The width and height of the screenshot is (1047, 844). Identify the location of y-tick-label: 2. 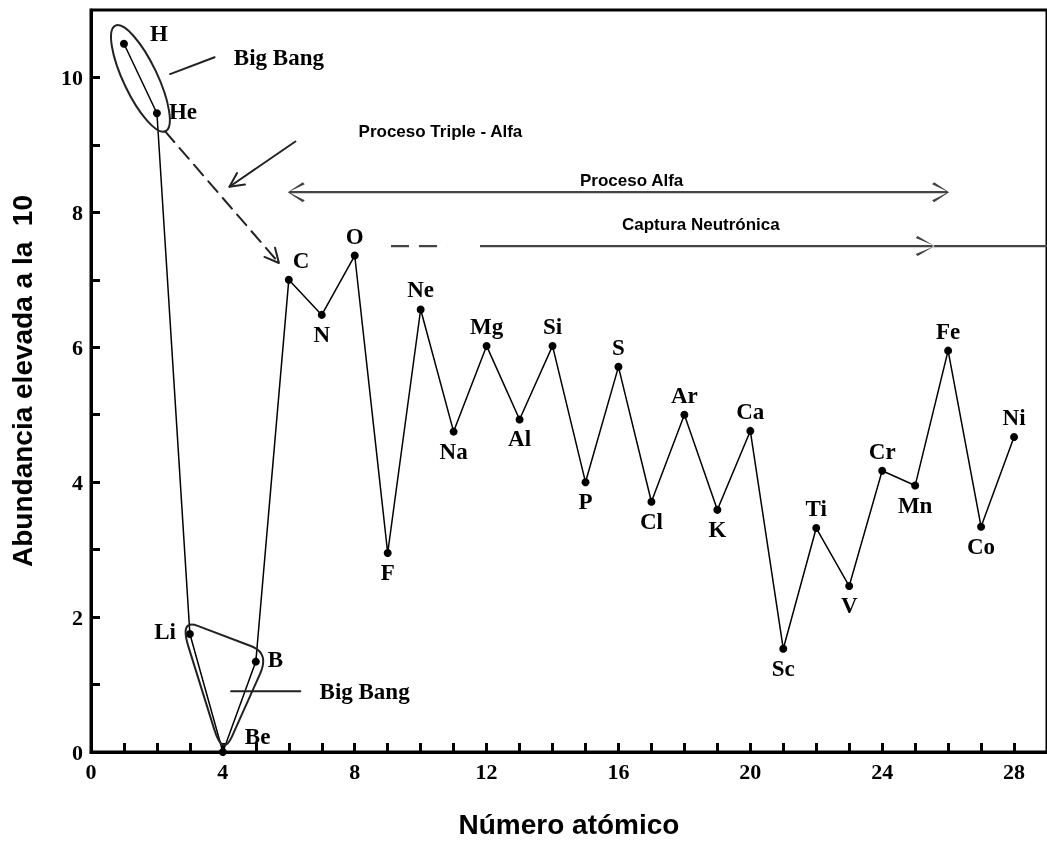
(77, 617).